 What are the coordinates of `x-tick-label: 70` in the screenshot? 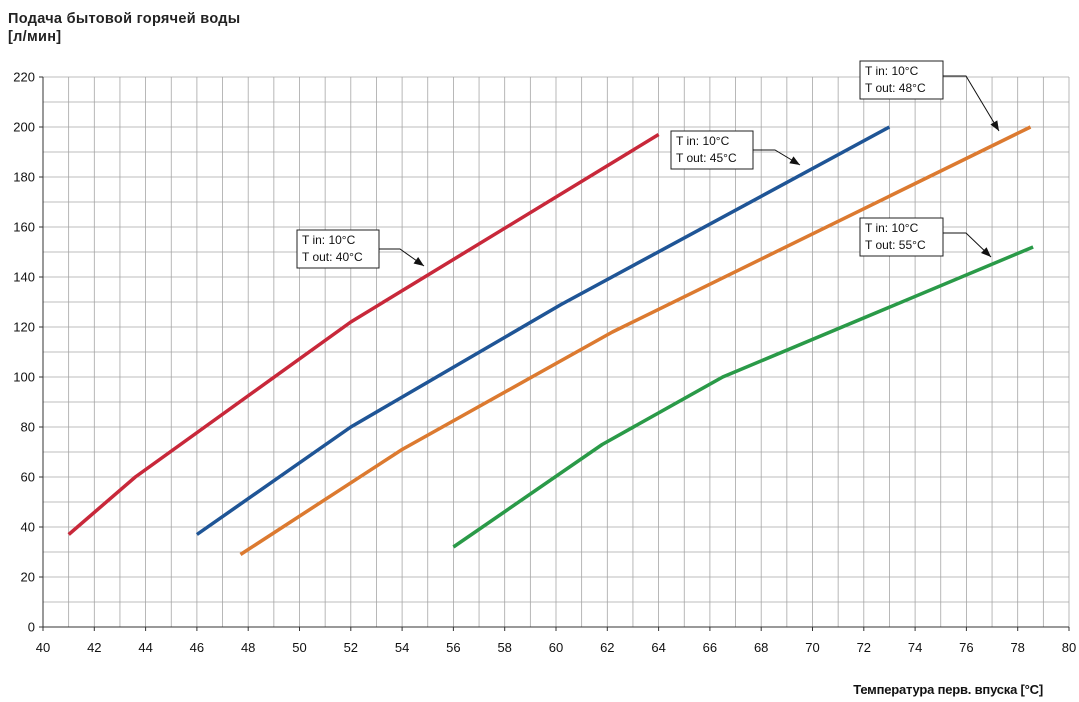 It's located at (812, 647).